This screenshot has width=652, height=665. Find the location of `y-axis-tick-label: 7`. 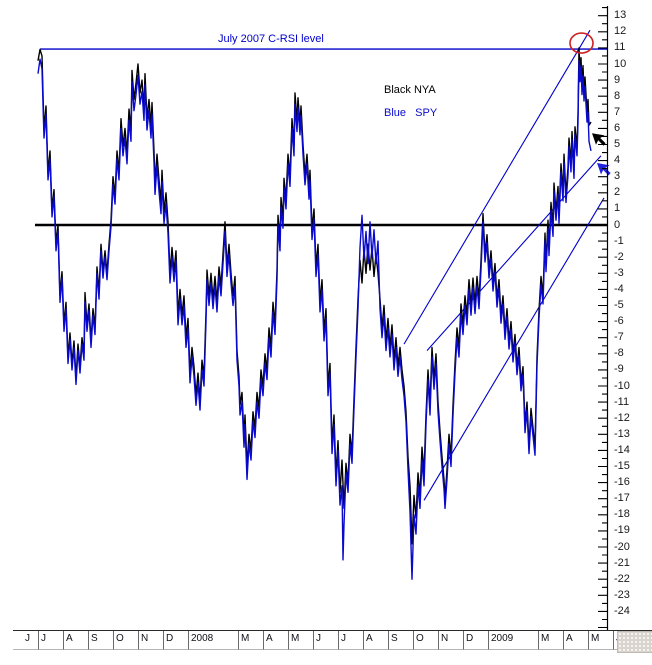

y-axis-tick-label: 7 is located at coordinates (617, 111).